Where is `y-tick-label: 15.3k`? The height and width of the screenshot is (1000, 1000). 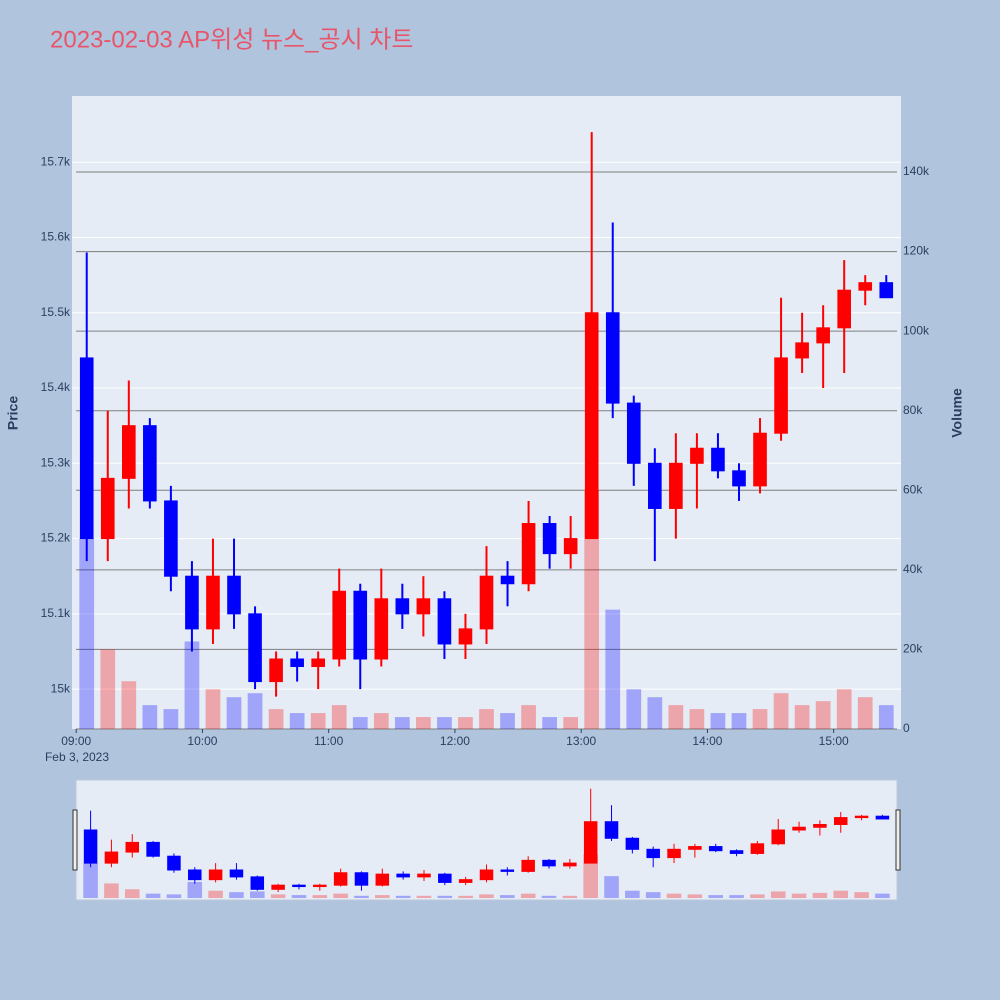 y-tick-label: 15.3k is located at coordinates (56, 462).